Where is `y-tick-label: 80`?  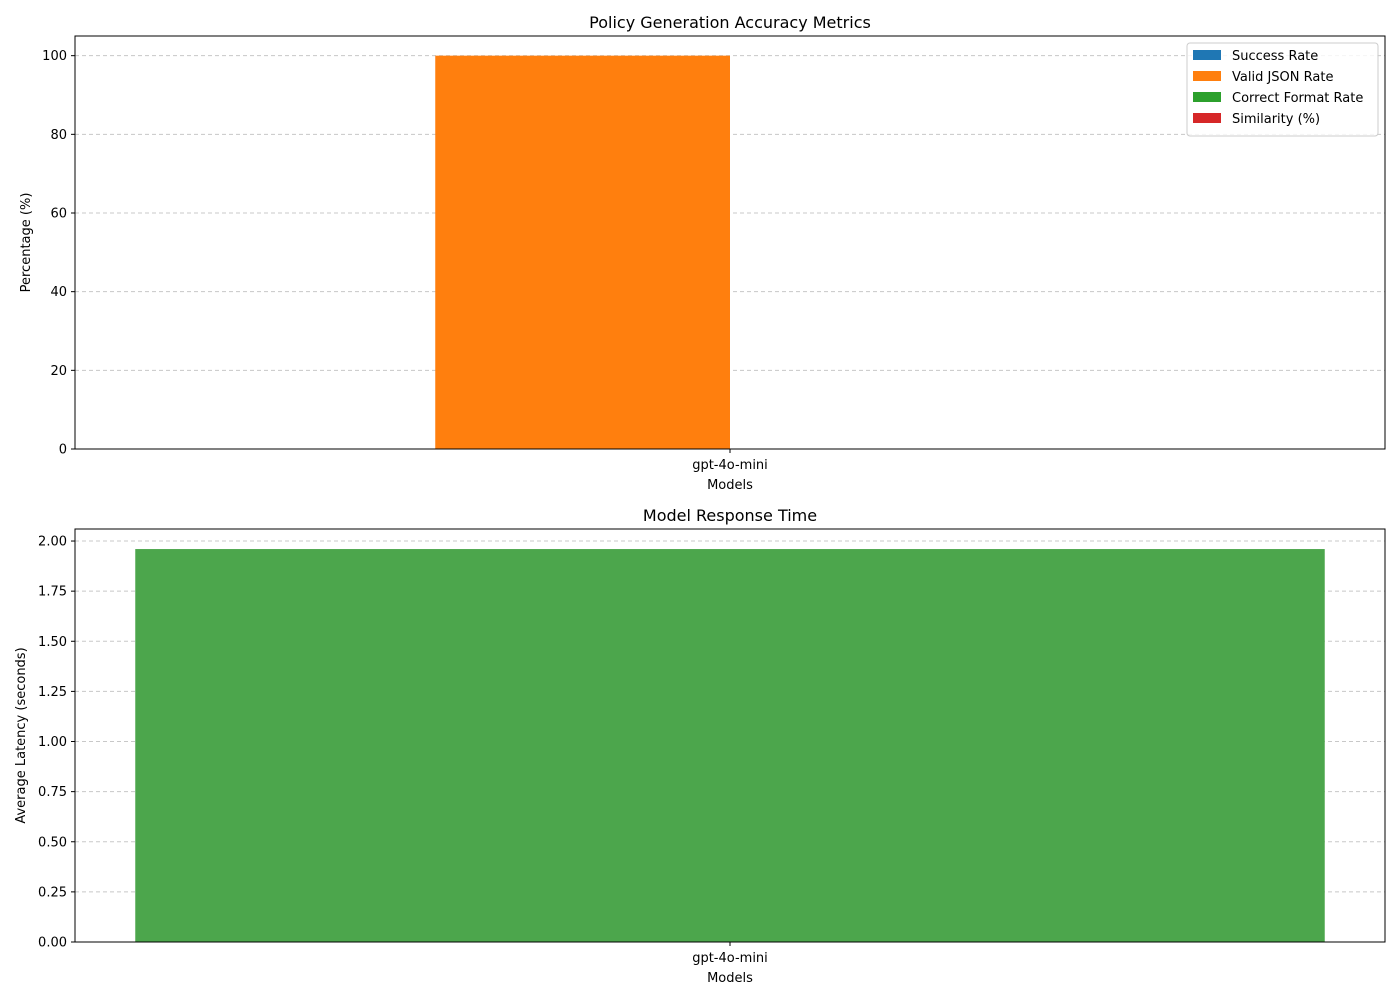 y-tick-label: 80 is located at coordinates (58, 135).